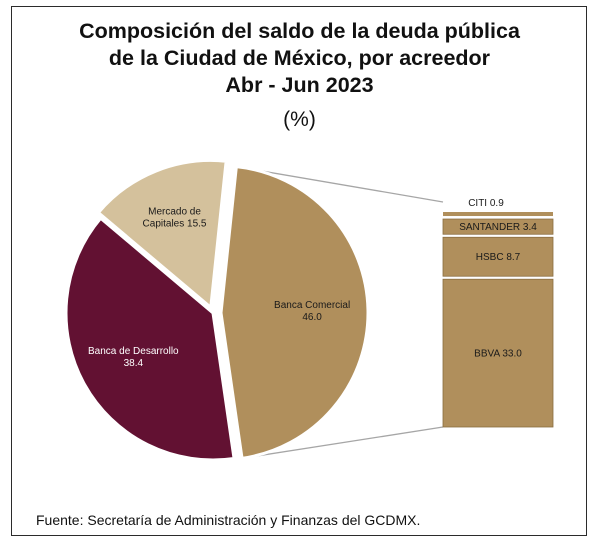 This screenshot has height=542, width=599. I want to click on bar-segment-bbva, so click(498, 353).